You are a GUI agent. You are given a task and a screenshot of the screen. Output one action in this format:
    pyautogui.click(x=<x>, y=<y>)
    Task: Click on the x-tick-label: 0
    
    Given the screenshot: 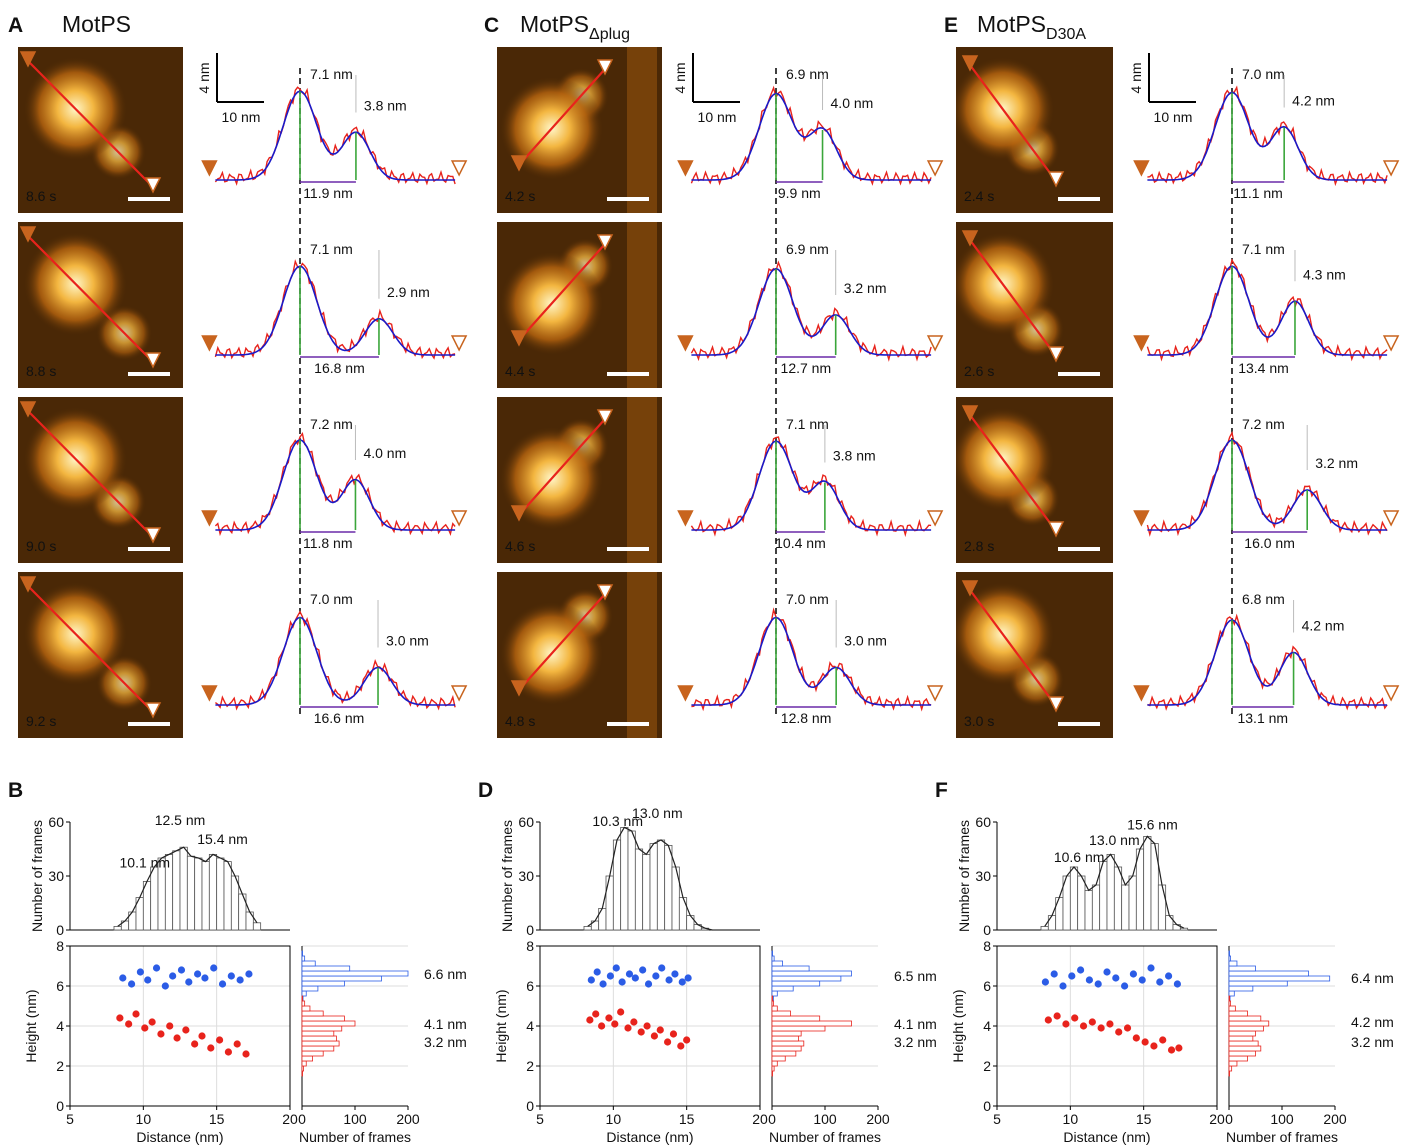 What is the action you would take?
    pyautogui.click(x=1229, y=1119)
    